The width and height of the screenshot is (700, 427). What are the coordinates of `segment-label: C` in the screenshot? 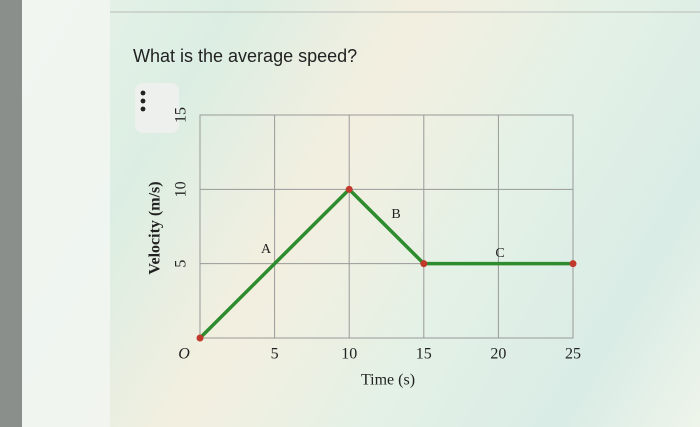 It's located at (499, 253).